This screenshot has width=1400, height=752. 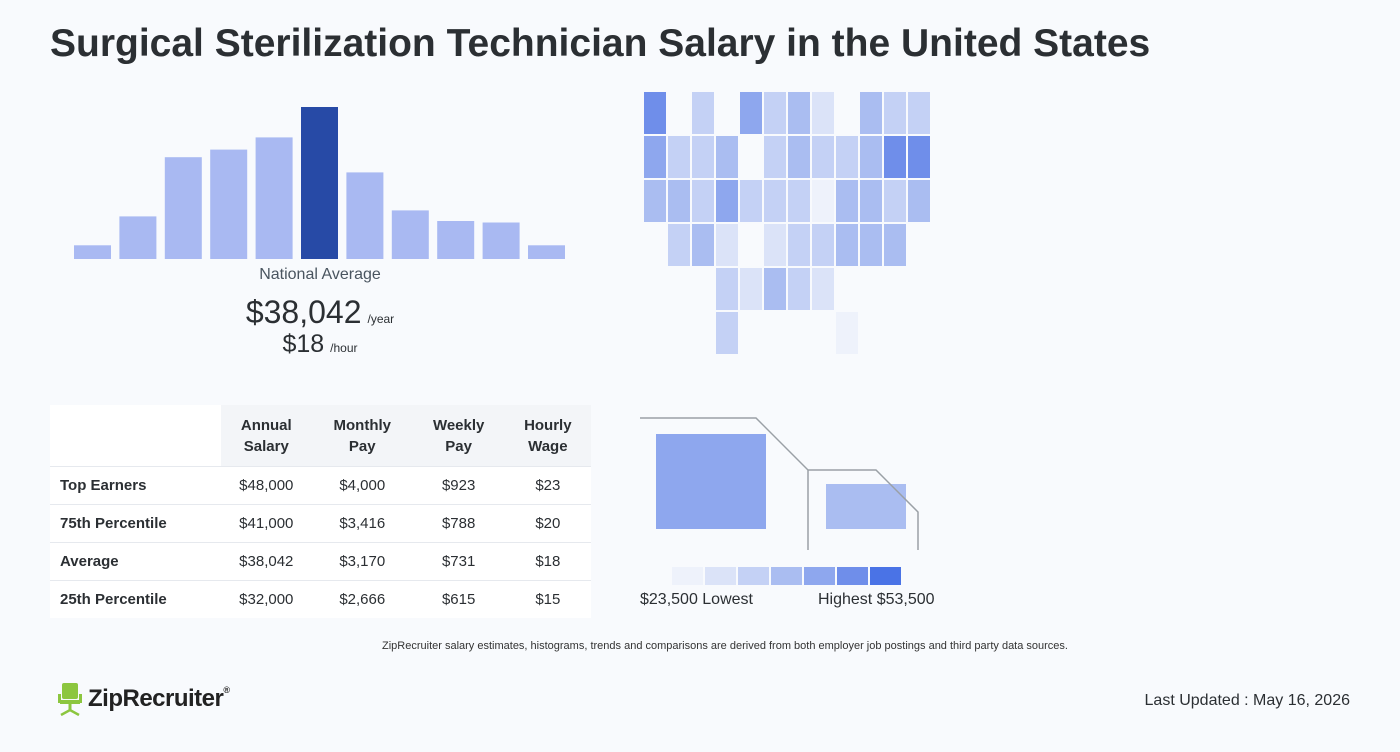 What do you see at coordinates (547, 436) in the screenshot?
I see `table-header-hourly: Hourly Wage` at bounding box center [547, 436].